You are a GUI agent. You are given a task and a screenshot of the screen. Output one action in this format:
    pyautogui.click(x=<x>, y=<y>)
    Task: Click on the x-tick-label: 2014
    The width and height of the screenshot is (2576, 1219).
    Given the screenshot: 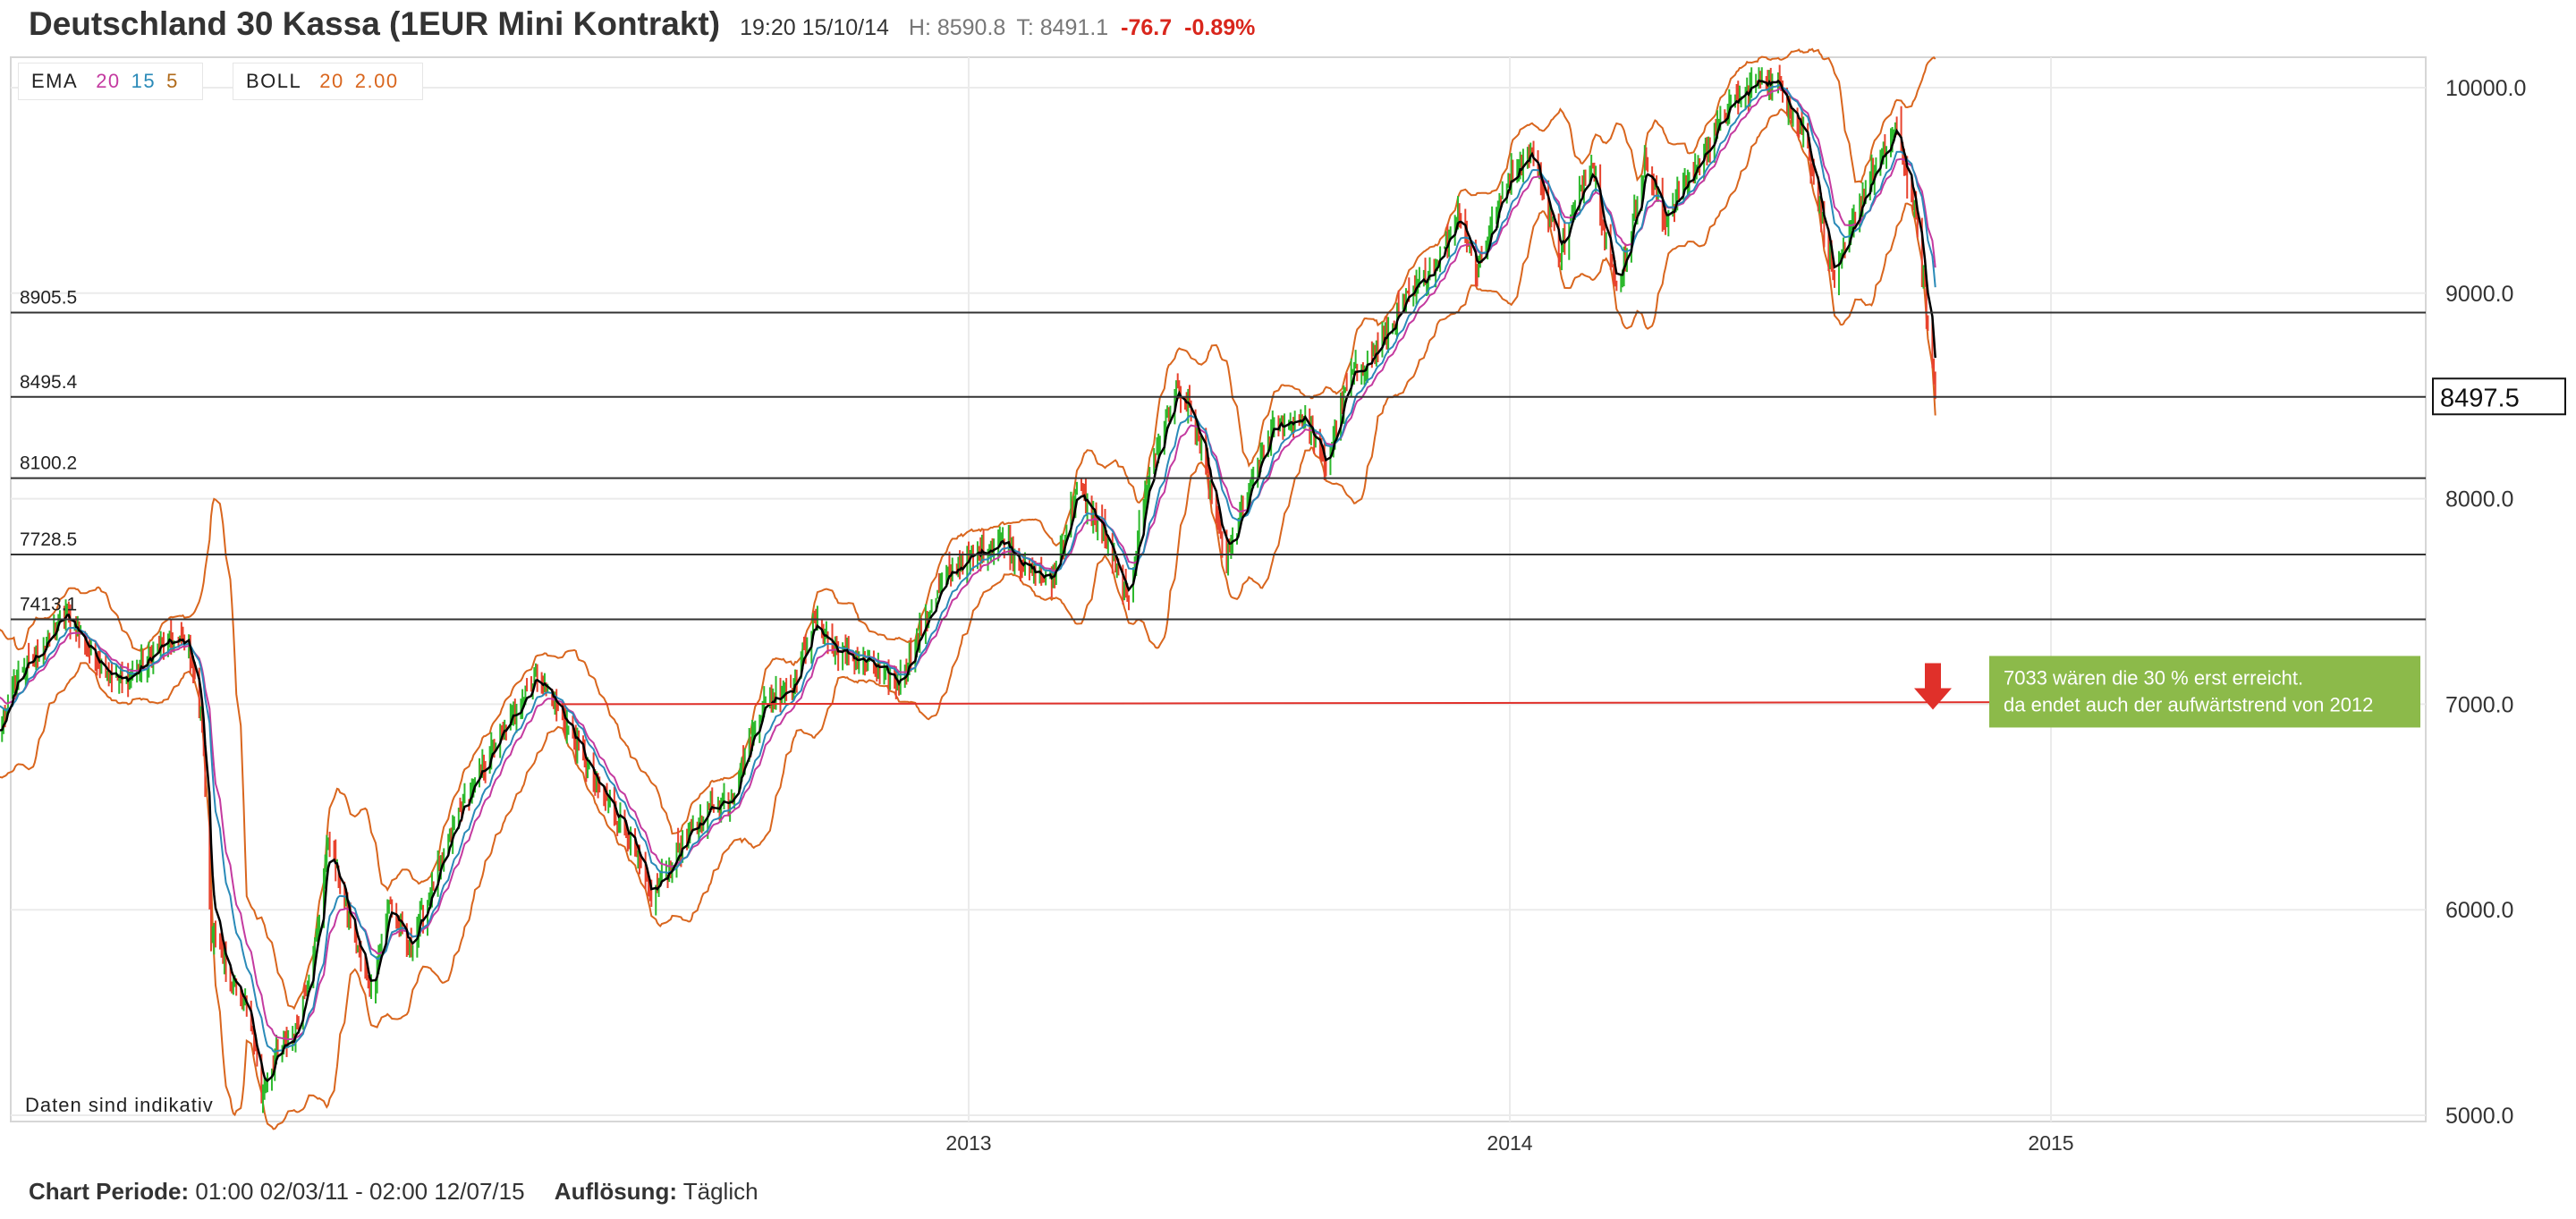 What is the action you would take?
    pyautogui.click(x=1509, y=1143)
    